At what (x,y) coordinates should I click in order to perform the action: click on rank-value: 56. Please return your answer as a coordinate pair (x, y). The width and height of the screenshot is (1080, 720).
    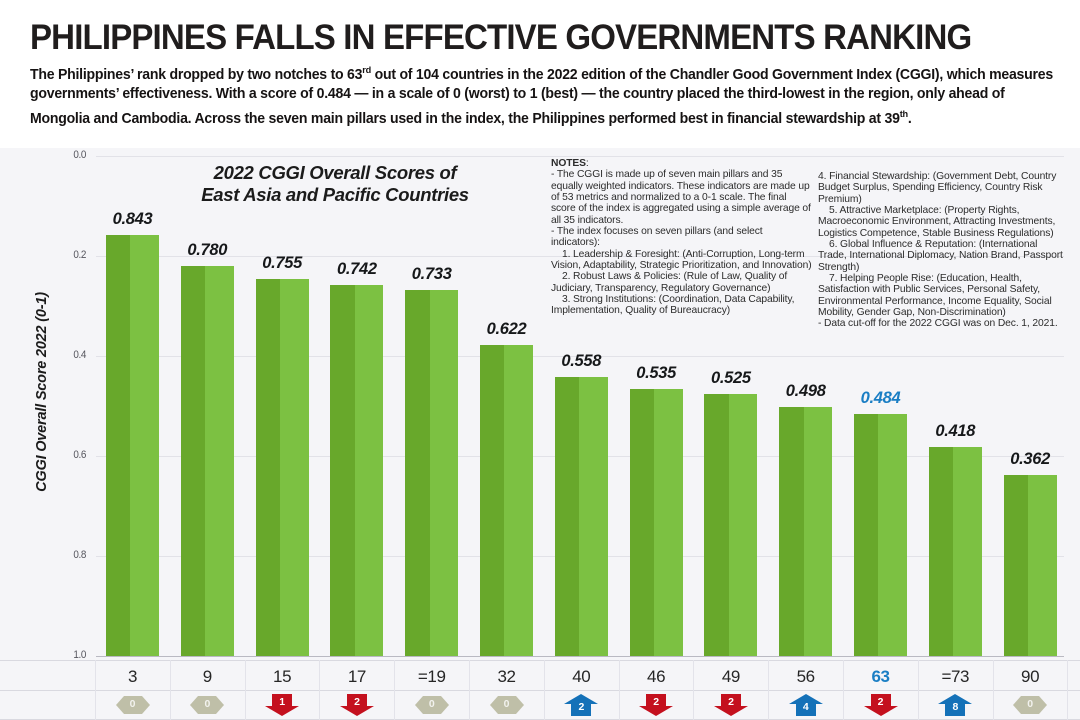
    Looking at the image, I should click on (806, 676).